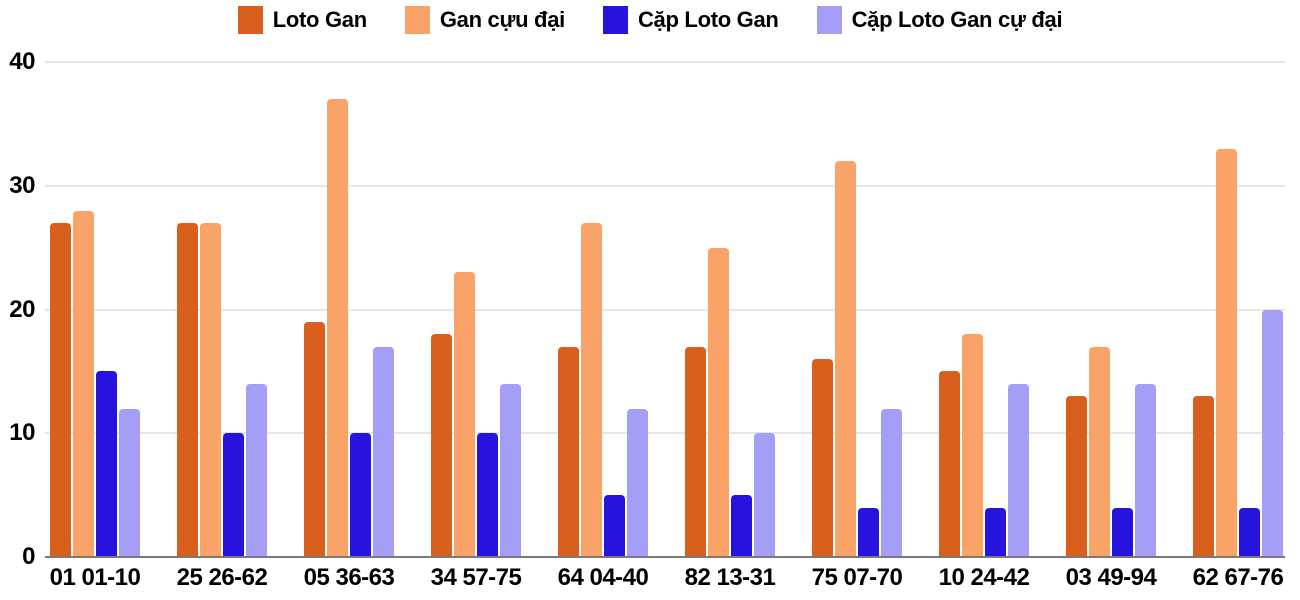 Image resolution: width=1300 pixels, height=600 pixels. What do you see at coordinates (28, 556) in the screenshot?
I see `y-tick-label: 0` at bounding box center [28, 556].